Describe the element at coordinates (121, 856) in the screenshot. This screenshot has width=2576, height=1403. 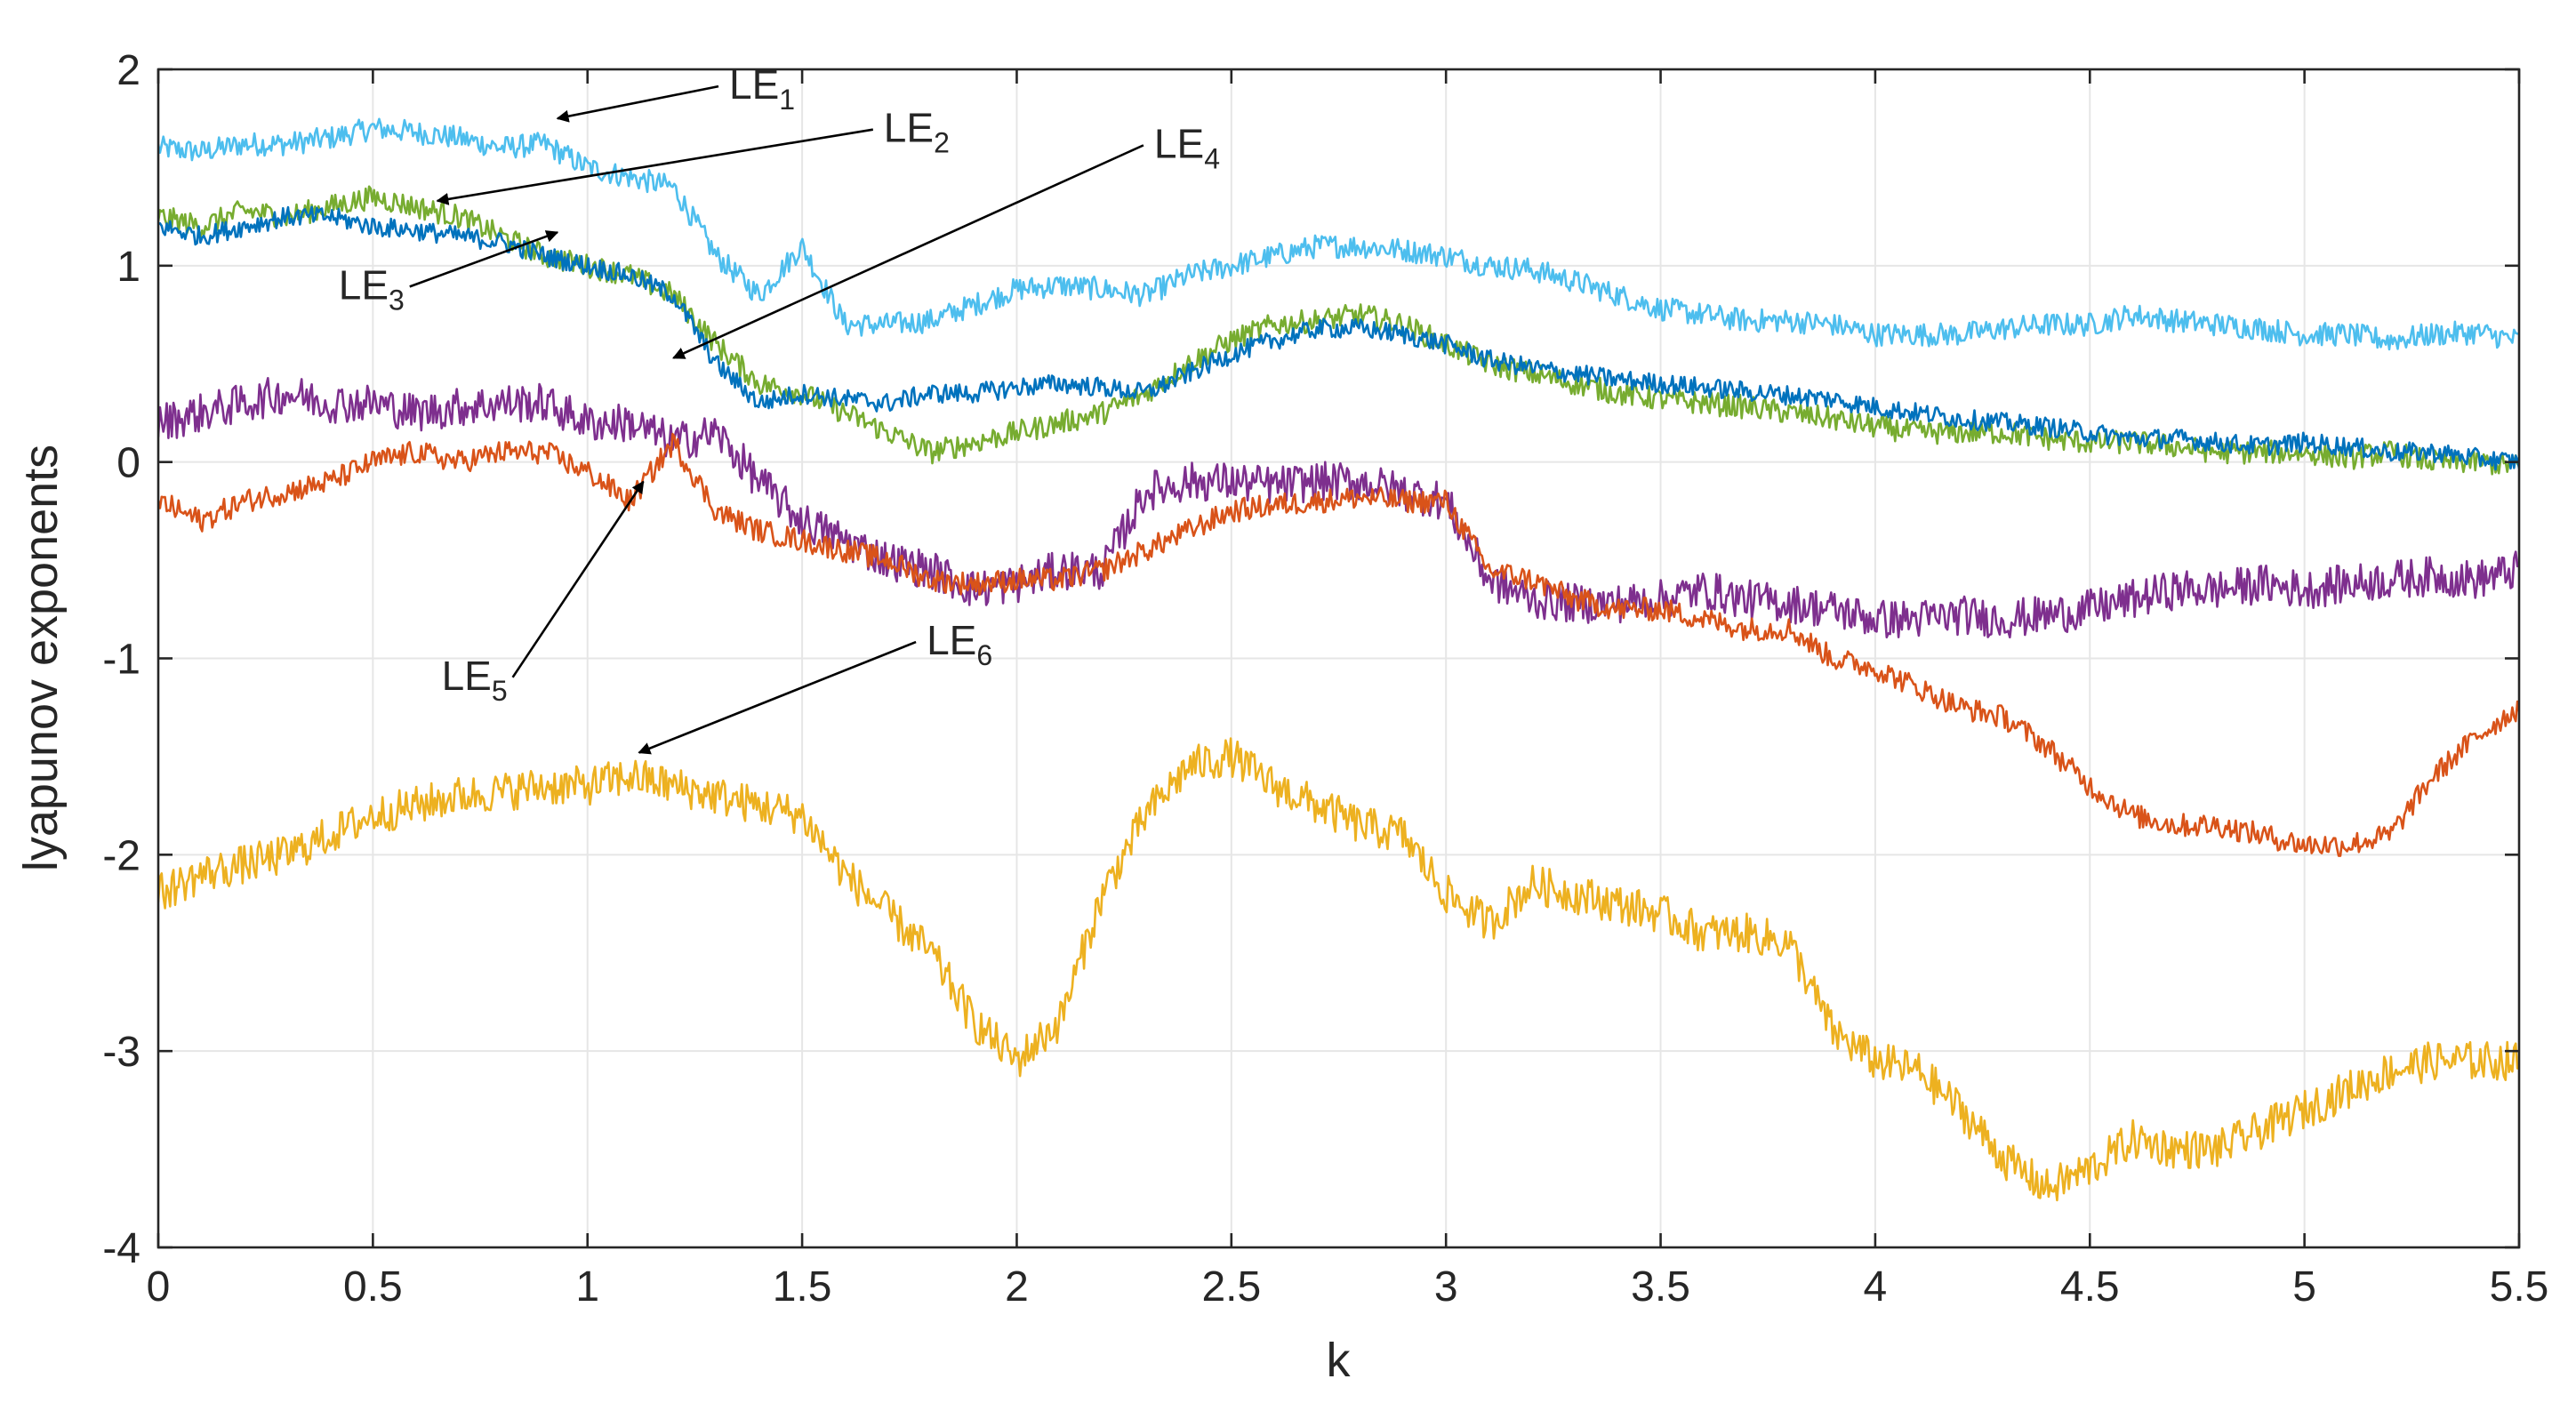
I see `y-tick-label: -2` at that location.